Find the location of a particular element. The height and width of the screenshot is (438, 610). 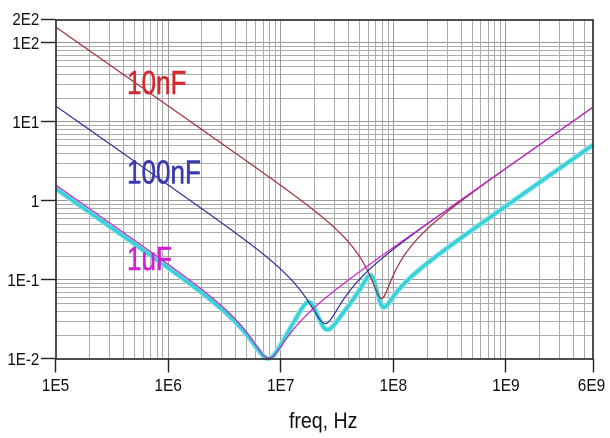

svg-text: freq, Hz is located at coordinates (323, 421).